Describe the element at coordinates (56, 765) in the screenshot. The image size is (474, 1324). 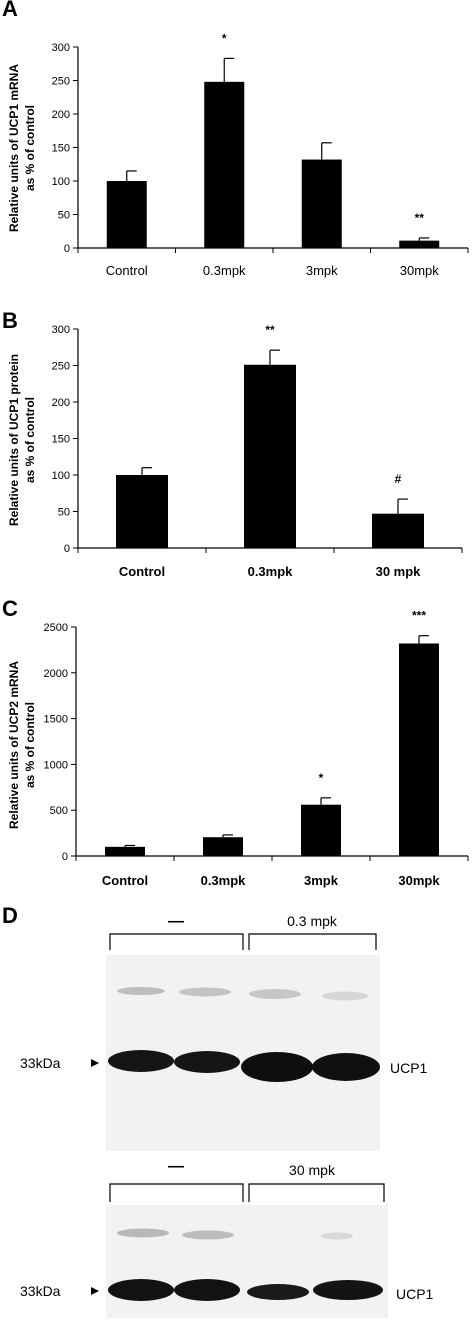
I see `y-tick-label: 1000` at that location.